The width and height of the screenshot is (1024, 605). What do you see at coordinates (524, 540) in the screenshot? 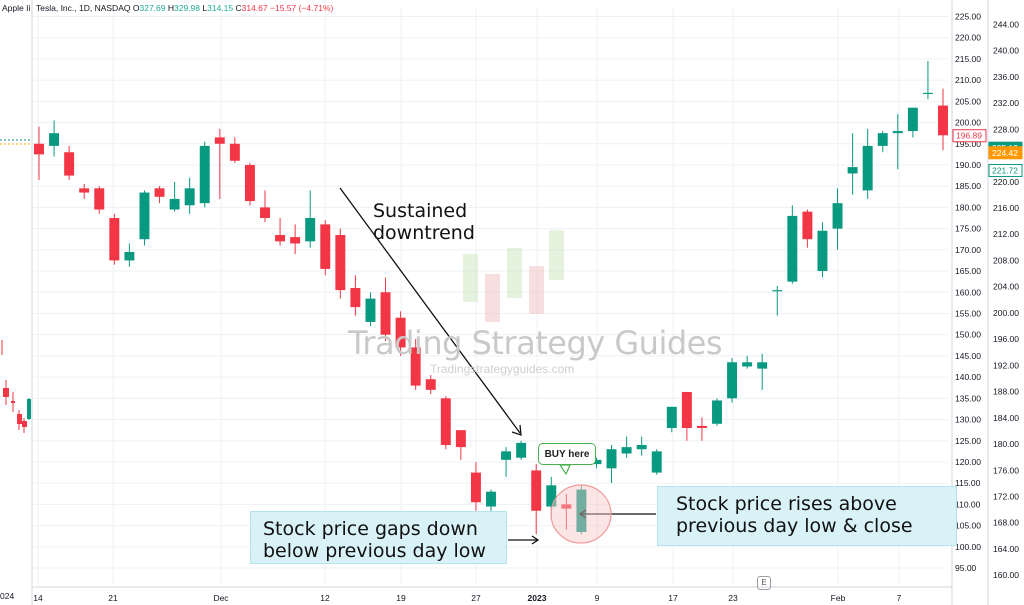
I see `gap-down-arrow` at bounding box center [524, 540].